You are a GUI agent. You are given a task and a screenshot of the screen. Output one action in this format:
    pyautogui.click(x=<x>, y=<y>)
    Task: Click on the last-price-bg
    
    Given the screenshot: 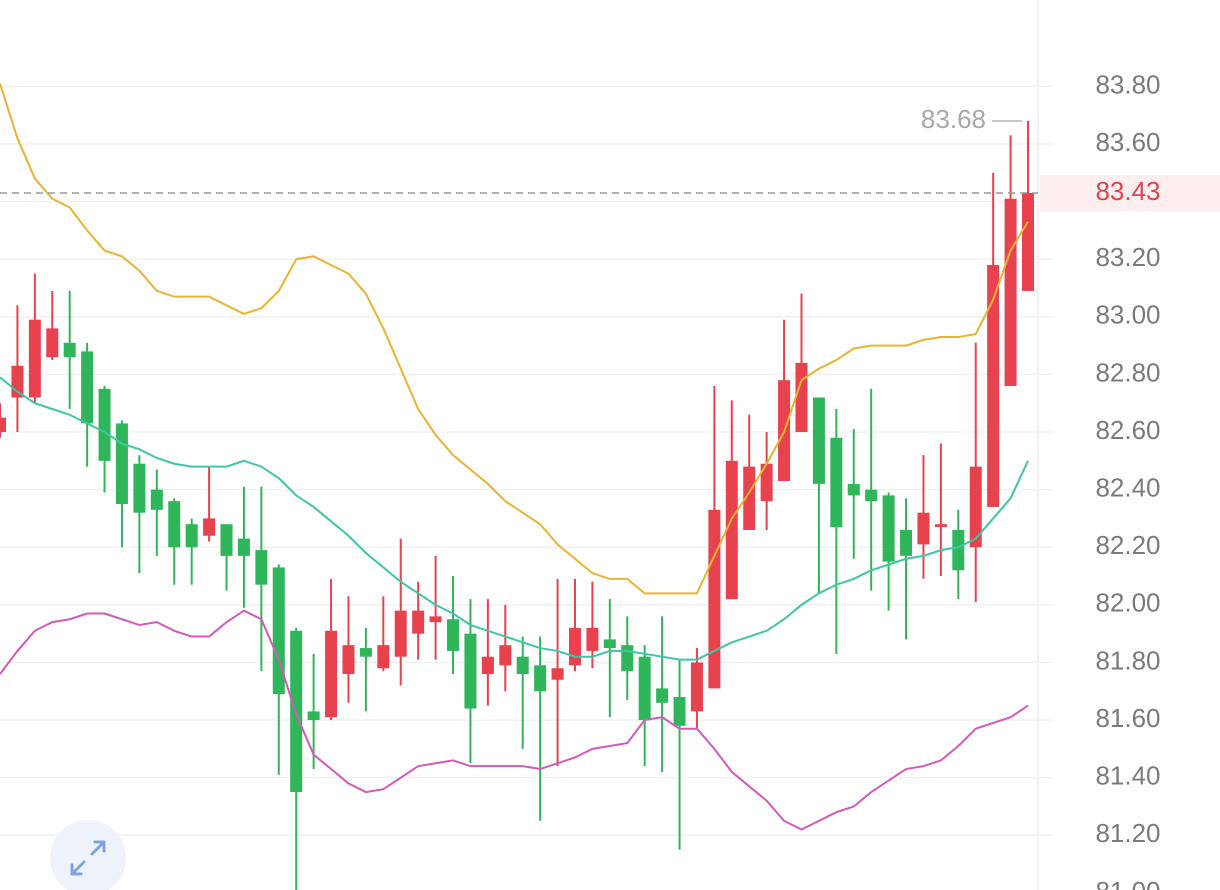 What is the action you would take?
    pyautogui.click(x=1130, y=192)
    